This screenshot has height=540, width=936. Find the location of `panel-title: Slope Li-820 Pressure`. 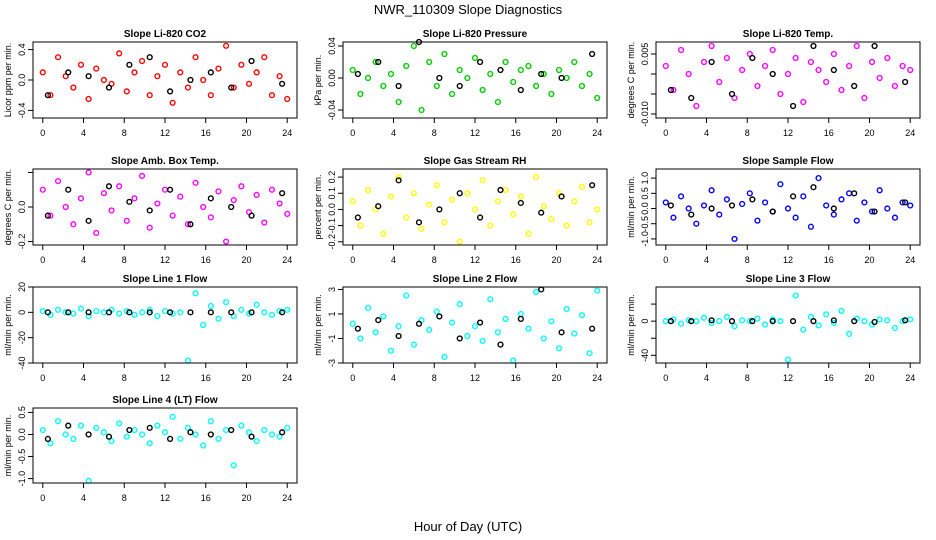

panel-title: Slope Li-820 Pressure is located at coordinates (475, 34).